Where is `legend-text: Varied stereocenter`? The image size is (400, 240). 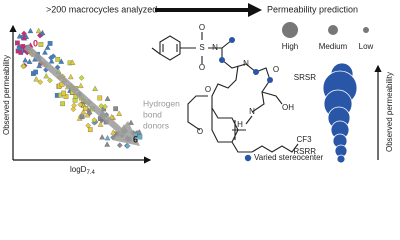
legend-text: Varied stereocenter is located at coordinates (289, 157).